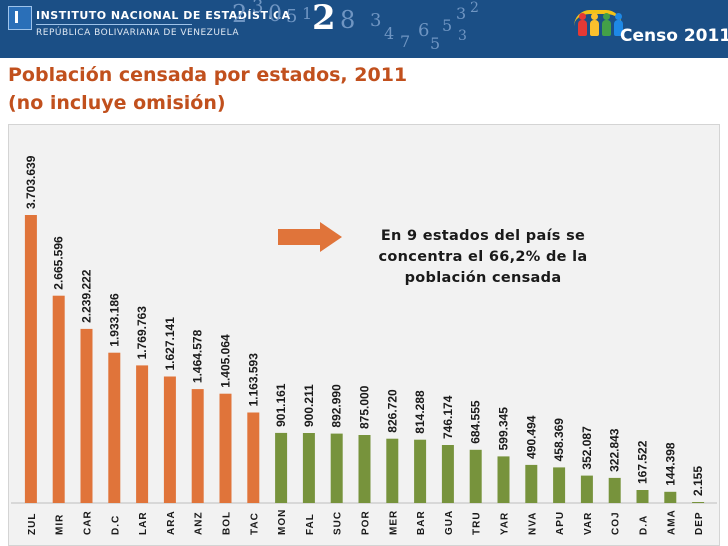 The height and width of the screenshot is (546, 728). I want to click on bar-ama, so click(670, 497).